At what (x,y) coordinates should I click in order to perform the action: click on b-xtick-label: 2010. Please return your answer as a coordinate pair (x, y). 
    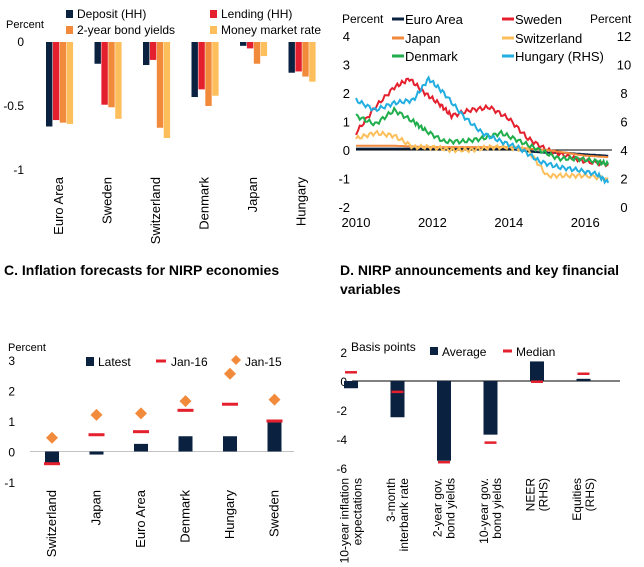
    Looking at the image, I should click on (356, 222).